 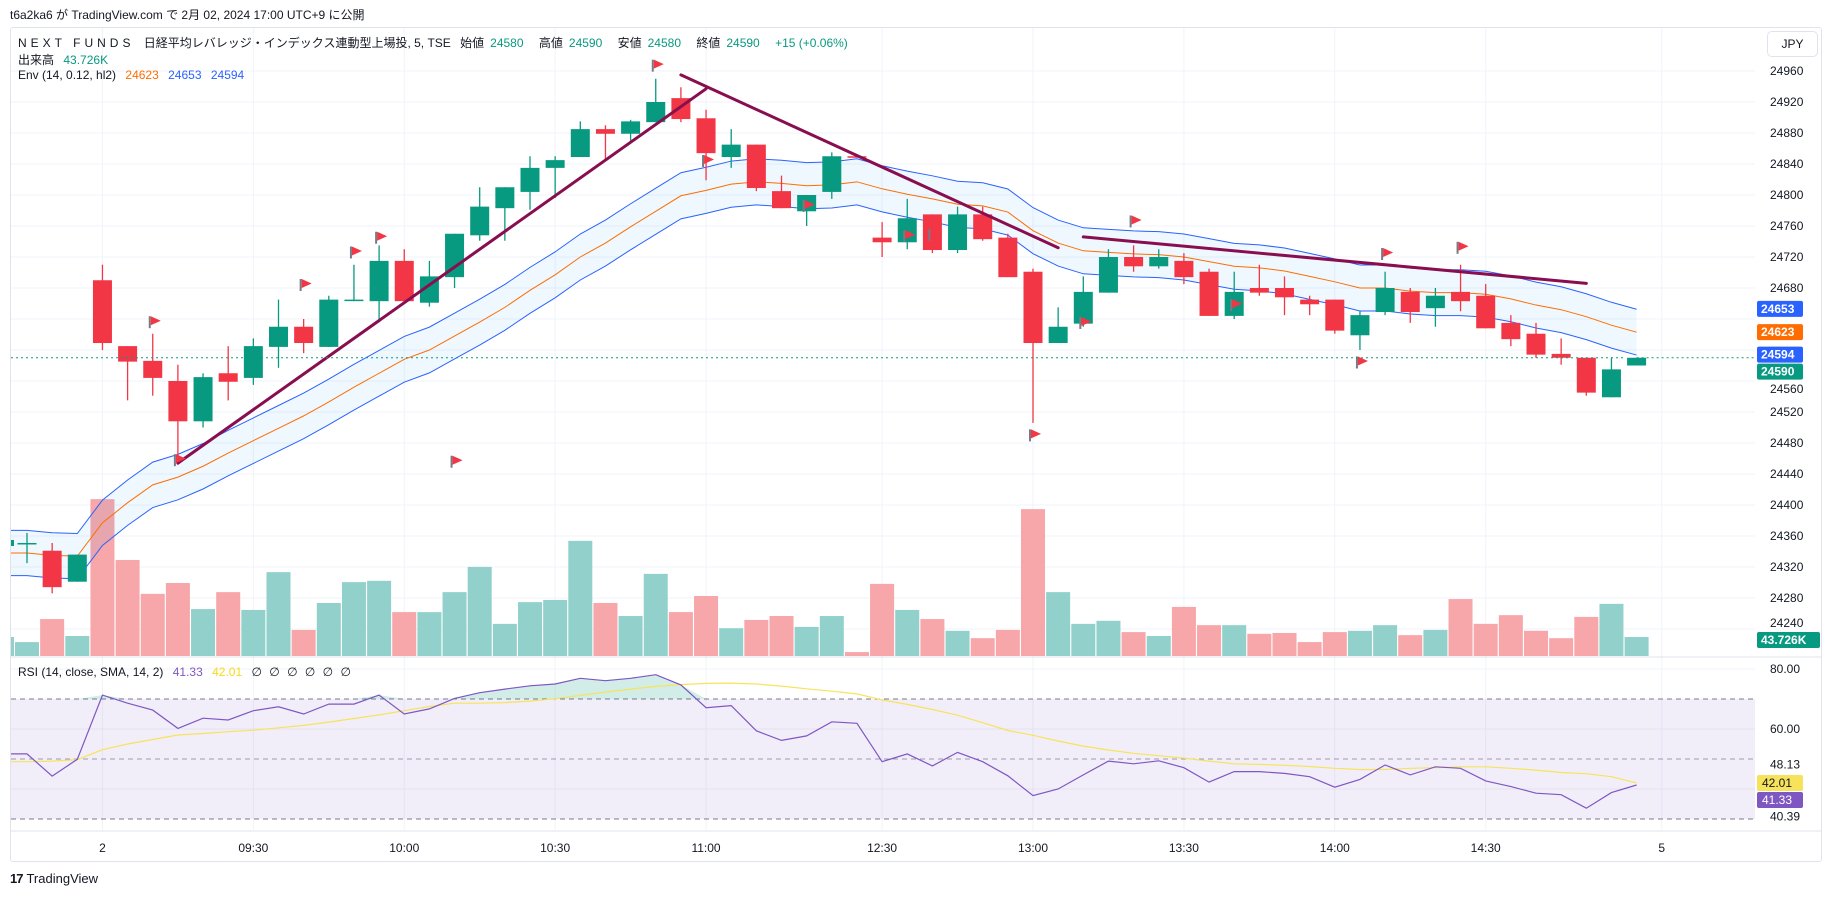 What do you see at coordinates (1792, 44) in the screenshot?
I see `currency-button: JPY` at bounding box center [1792, 44].